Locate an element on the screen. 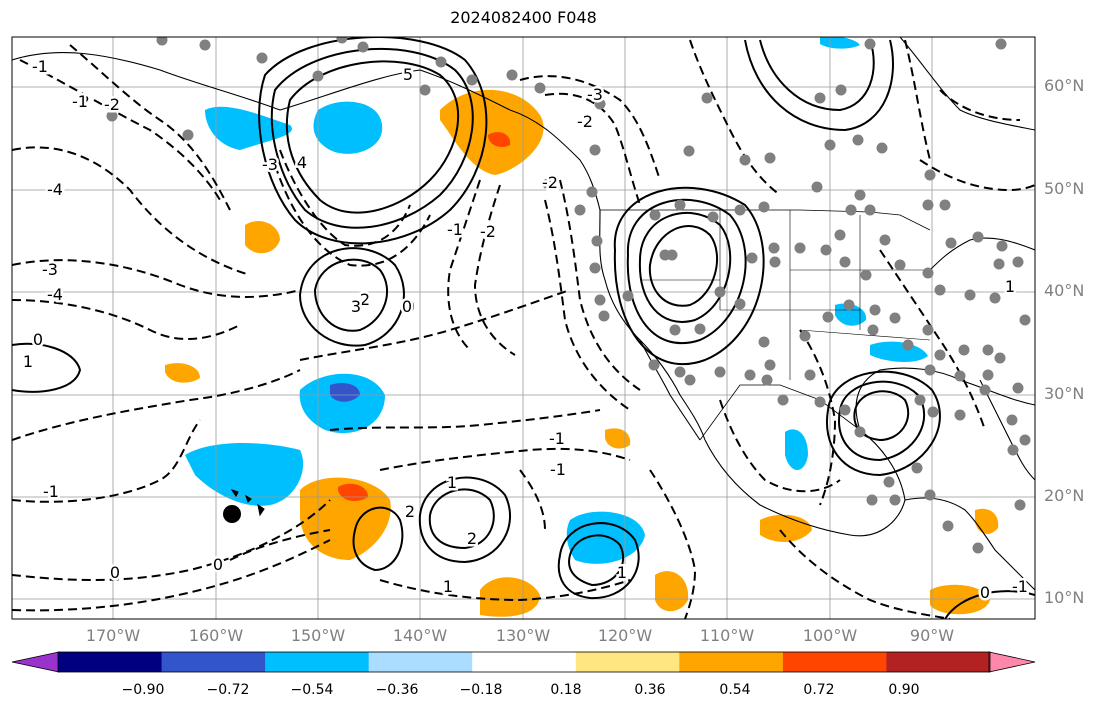 This screenshot has height=712, width=1105. colorbar-tick-label: 0.18 is located at coordinates (566, 690).